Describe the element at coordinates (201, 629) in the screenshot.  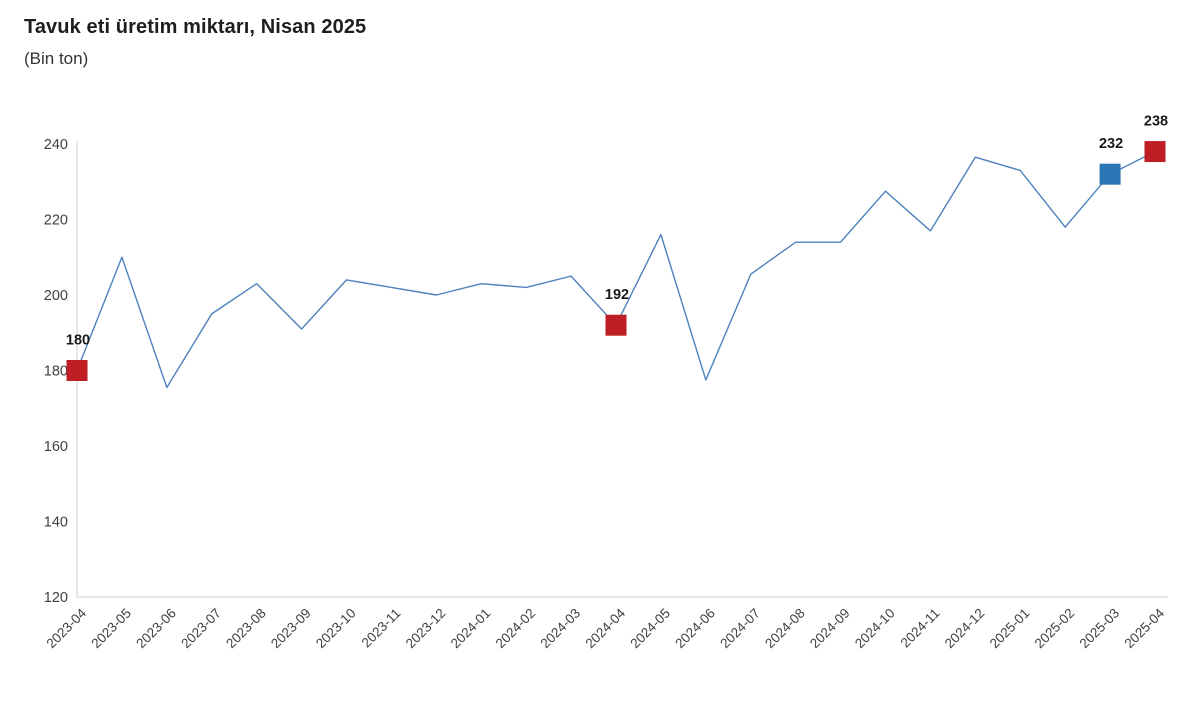
I see `x-tick-label: 2023-07` at that location.